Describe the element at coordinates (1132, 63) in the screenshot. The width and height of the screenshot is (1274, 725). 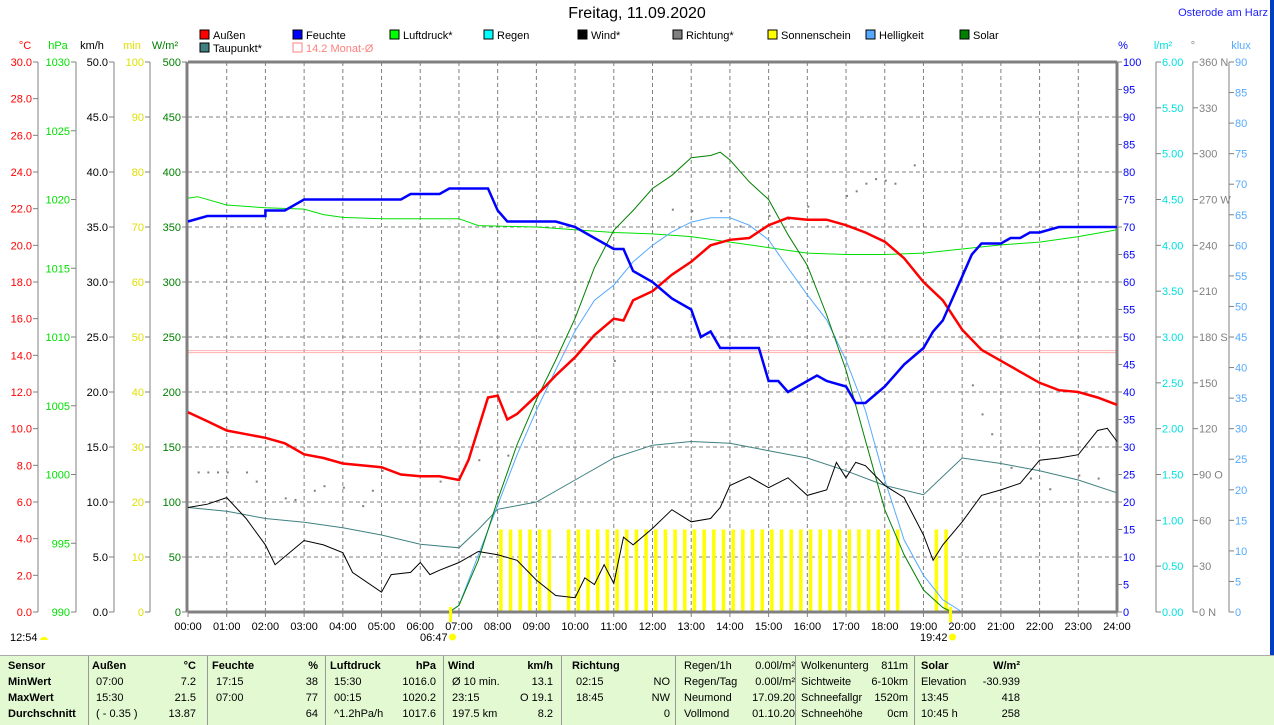
I see `axis-tick-label-hum: 100` at that location.